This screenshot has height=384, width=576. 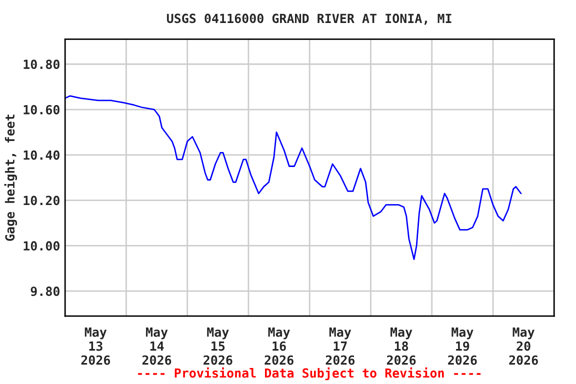 What do you see at coordinates (42, 109) in the screenshot?
I see `y-tick-label: 10.60` at bounding box center [42, 109].